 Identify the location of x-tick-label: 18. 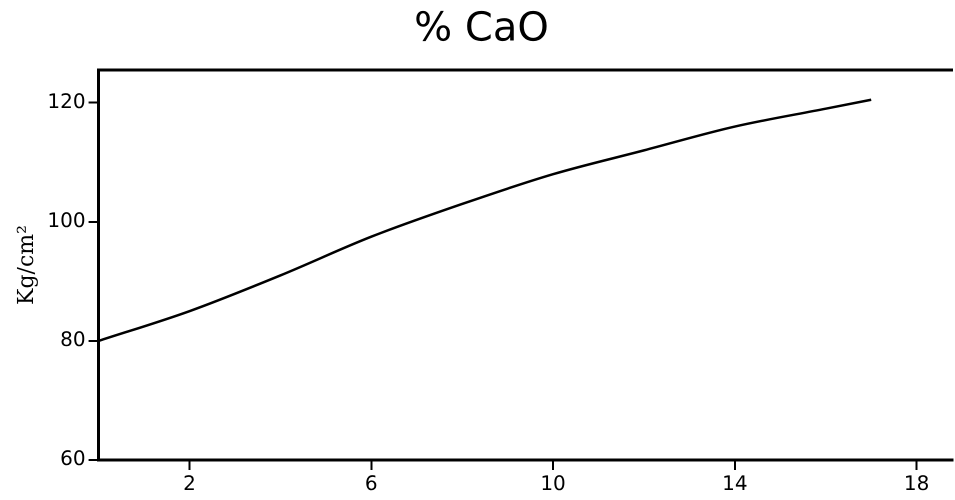
(917, 483).